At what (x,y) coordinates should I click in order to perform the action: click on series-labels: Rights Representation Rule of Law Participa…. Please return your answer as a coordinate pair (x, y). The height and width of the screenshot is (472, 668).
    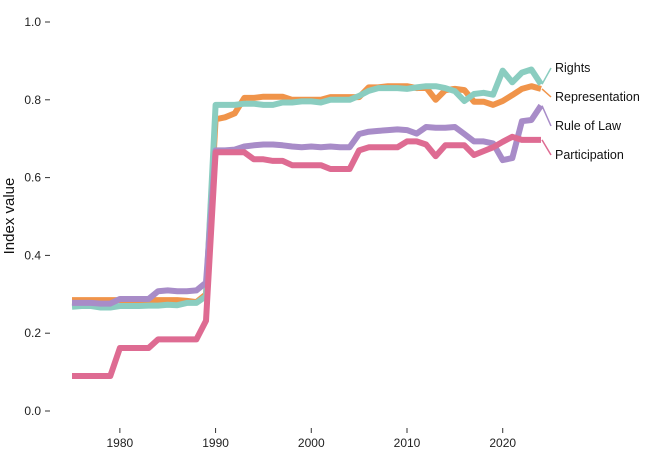
    Looking at the image, I should click on (590, 111).